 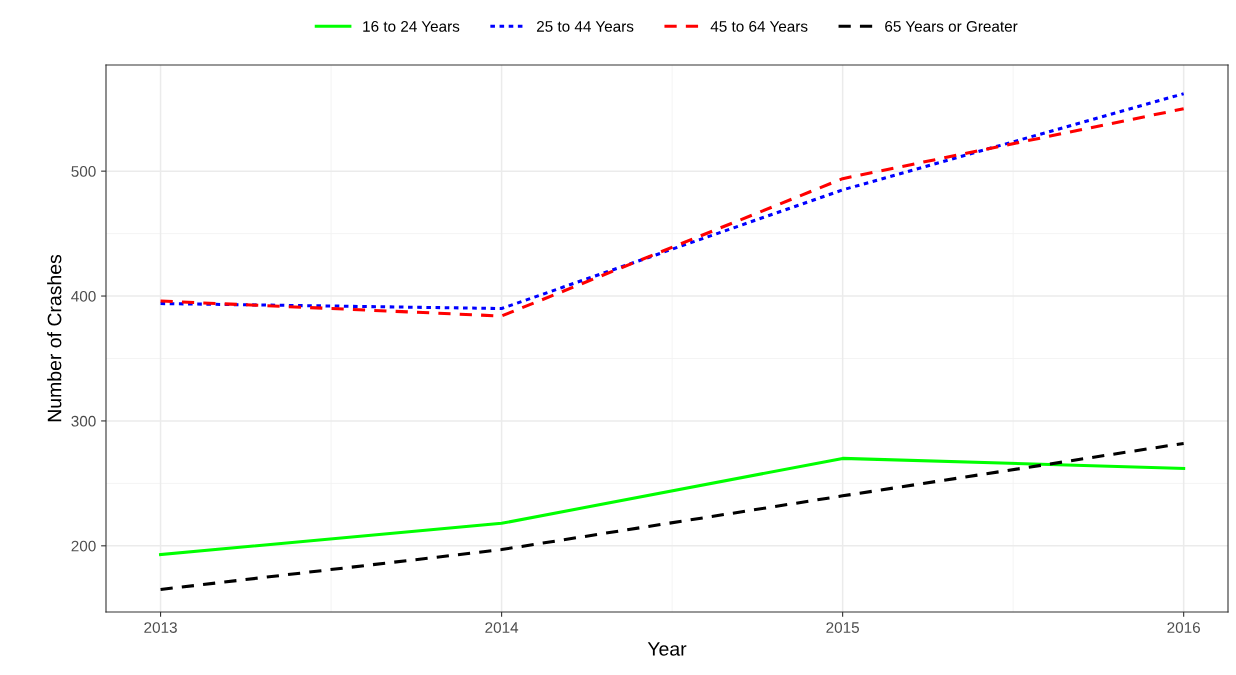 I want to click on y-tick-label: 300, so click(x=83, y=421).